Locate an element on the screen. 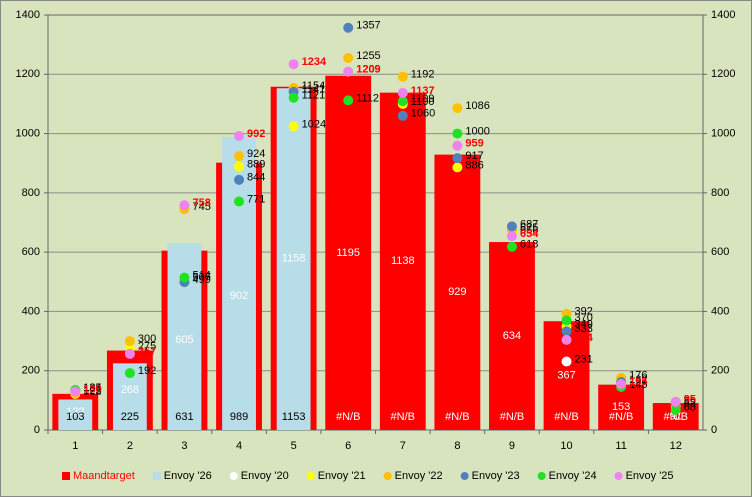 This screenshot has width=752, height=497. point-label: 771 is located at coordinates (256, 199).